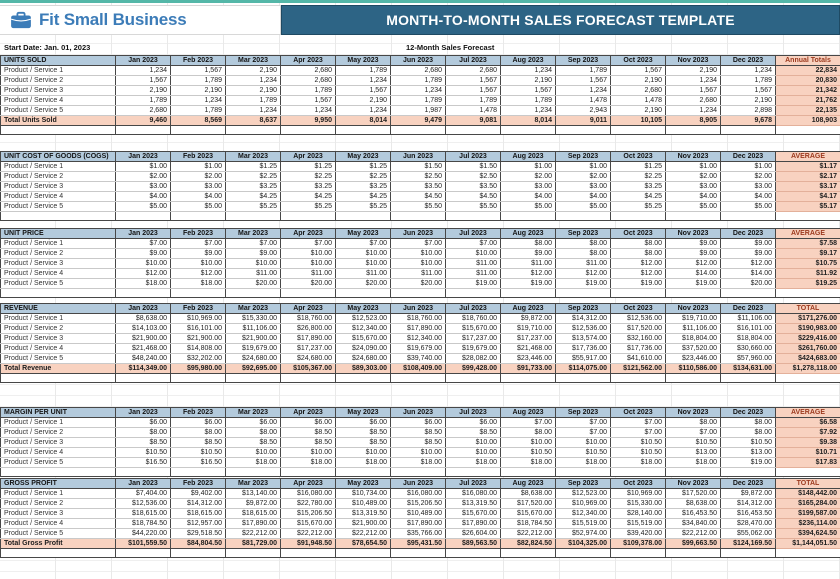 Image resolution: width=840 pixels, height=579 pixels. Describe the element at coordinates (143, 523) in the screenshot. I see `value-cell: $18,784.50` at that location.